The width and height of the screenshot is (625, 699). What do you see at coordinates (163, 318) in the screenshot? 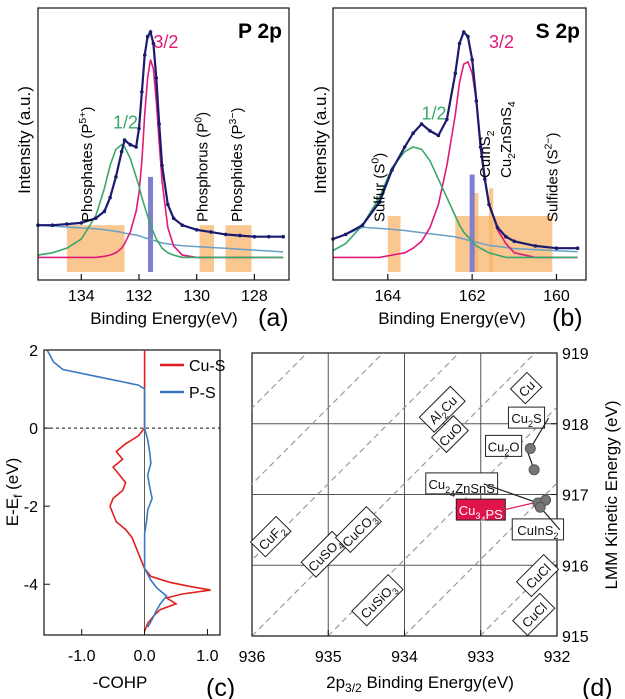
I see `panel-a-xlabel: Binding Energy(eV)` at bounding box center [163, 318].